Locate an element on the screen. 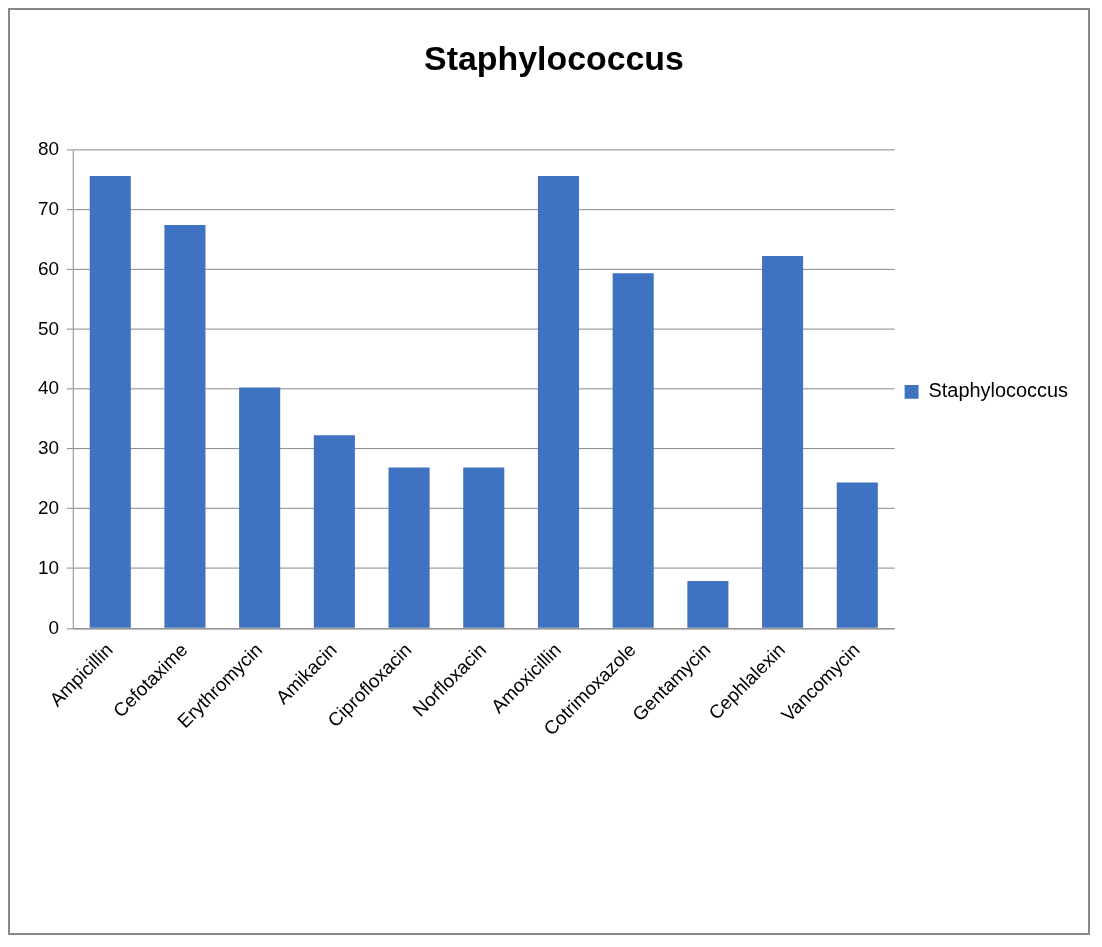  y-tick-label: 20 is located at coordinates (48, 508).